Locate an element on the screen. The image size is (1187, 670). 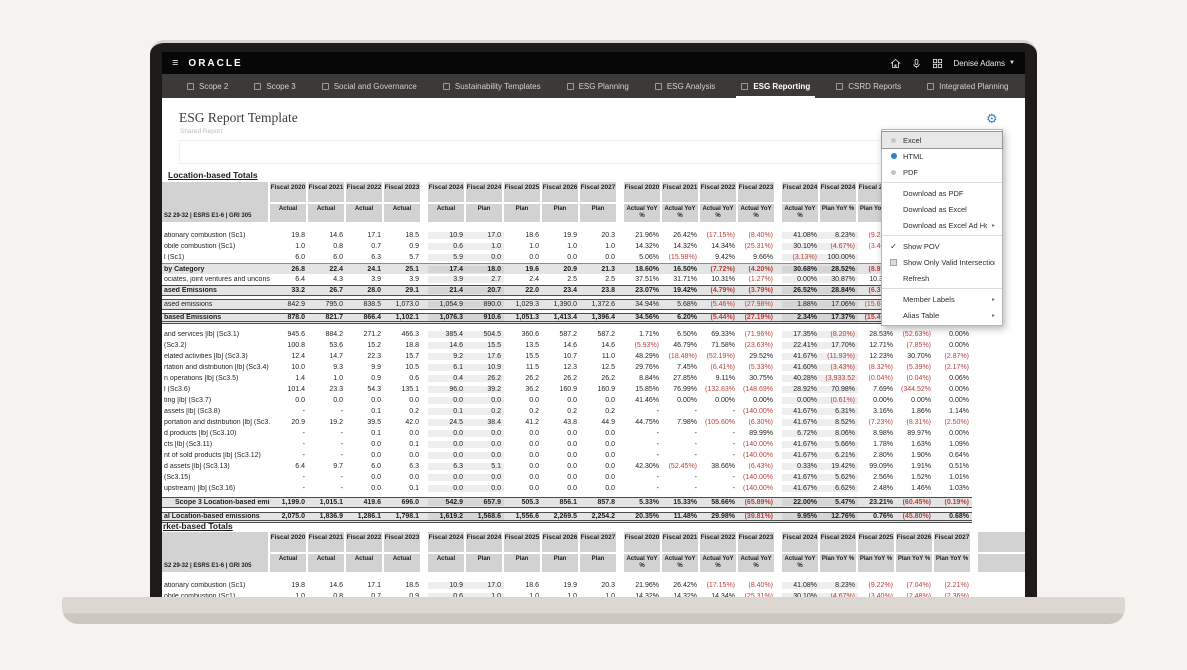
tab-sustainability-templates: Sustainability Templates is located at coordinates (492, 86).